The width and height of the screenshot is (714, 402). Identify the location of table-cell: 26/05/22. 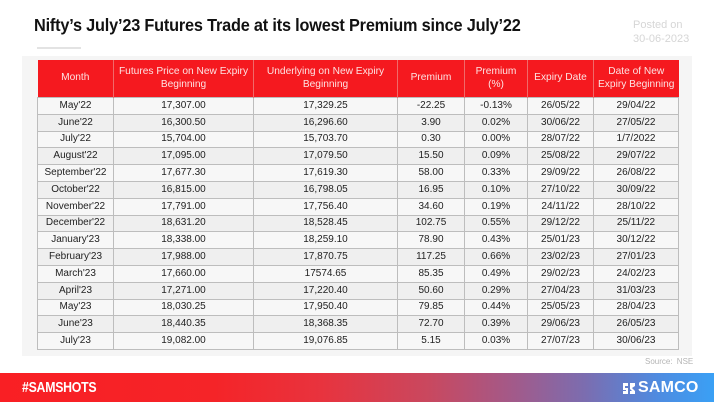
(560, 106).